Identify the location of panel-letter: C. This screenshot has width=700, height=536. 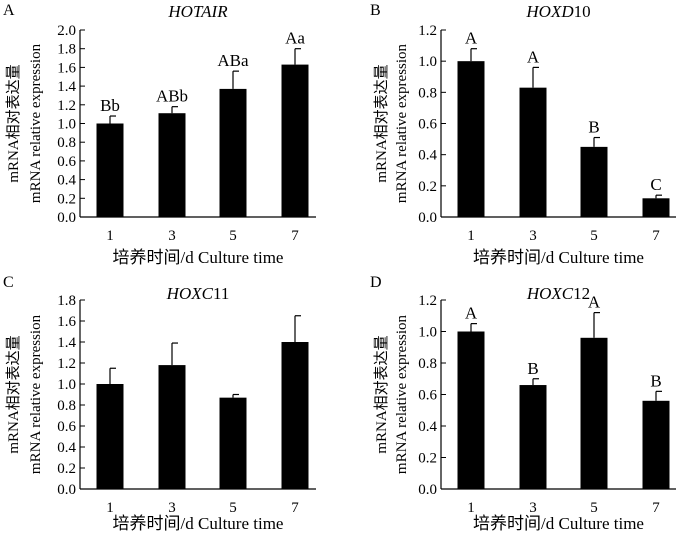
(8, 282).